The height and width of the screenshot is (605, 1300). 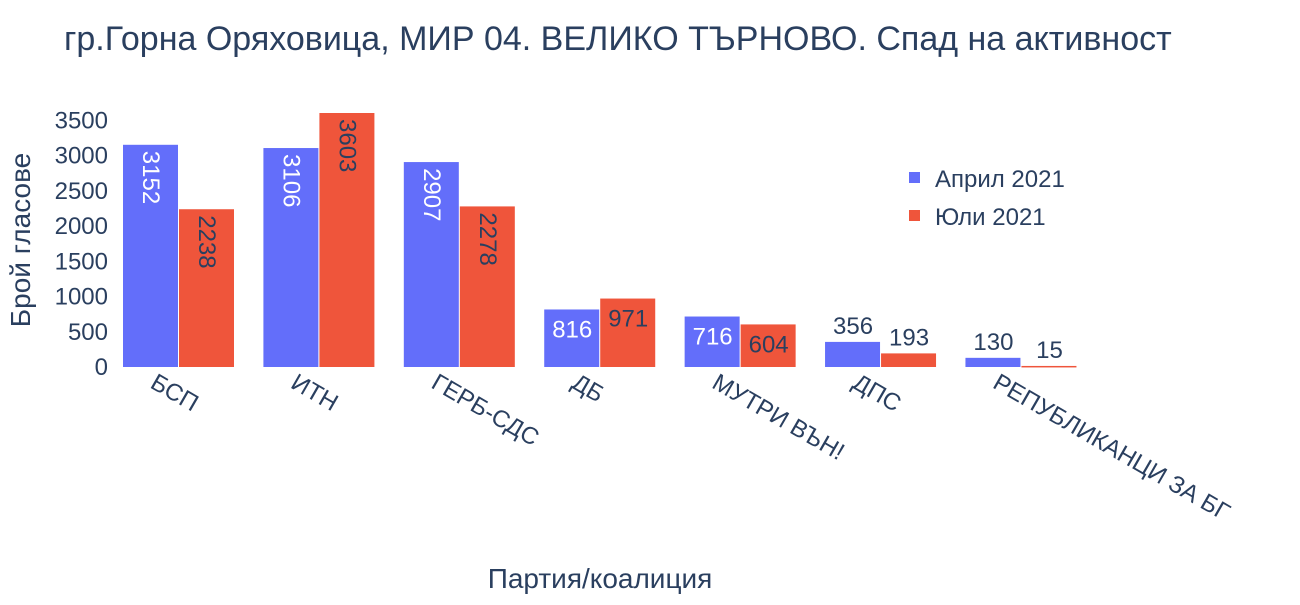 What do you see at coordinates (81, 226) in the screenshot?
I see `y-tick-label: 2000` at bounding box center [81, 226].